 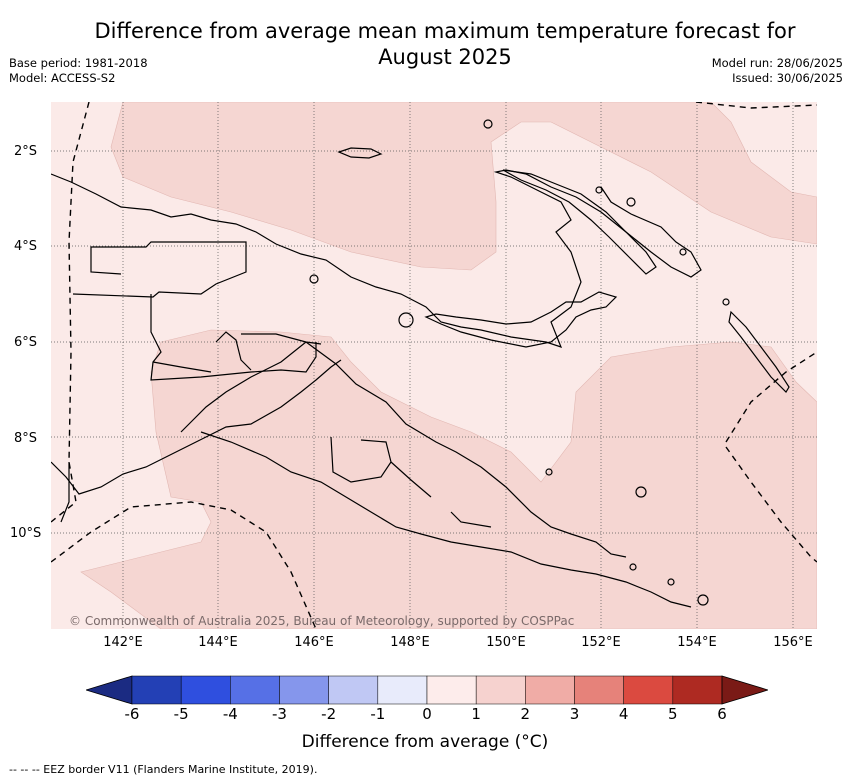 What do you see at coordinates (78, 63) in the screenshot?
I see `base-period: Base period: 1981-2018` at bounding box center [78, 63].